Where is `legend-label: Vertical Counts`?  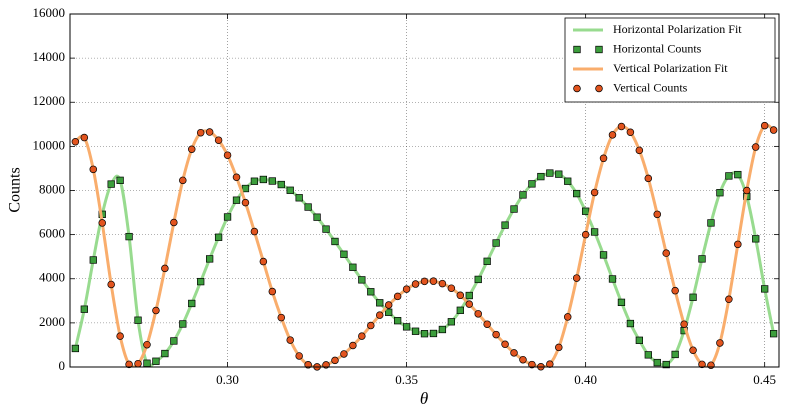
legend-label: Vertical Counts is located at coordinates (650, 87).